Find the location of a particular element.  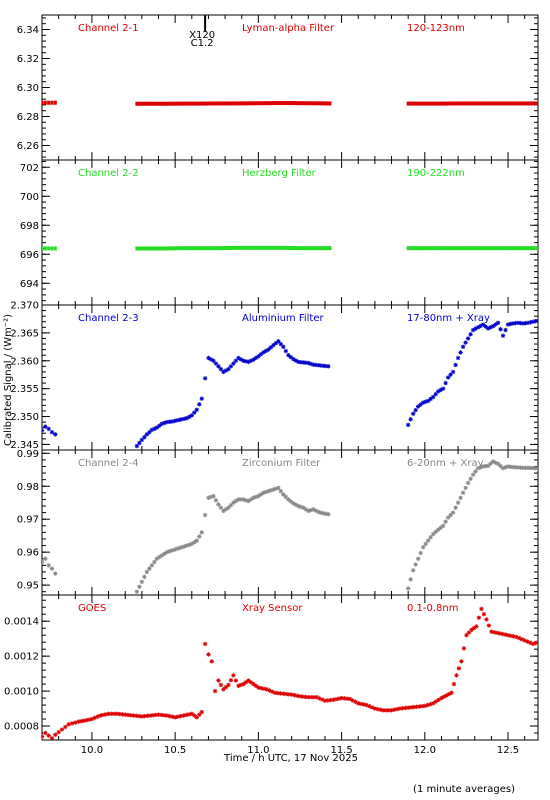

x-tick-label: 12.0 is located at coordinates (425, 750).